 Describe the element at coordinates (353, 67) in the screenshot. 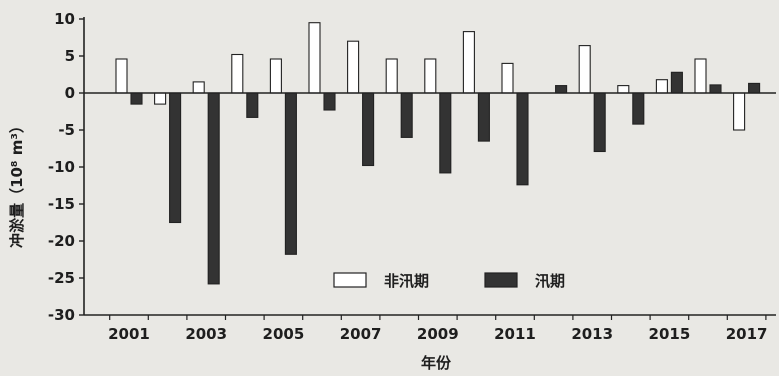

I see `bar-non-flood-2007` at that location.